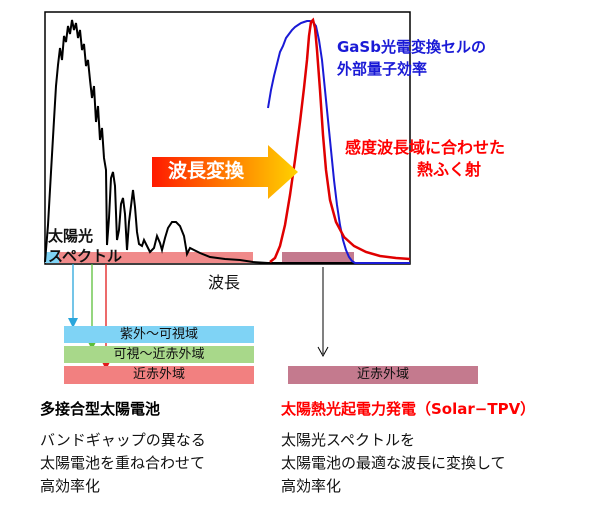  What do you see at coordinates (382, 69) in the screenshot?
I see `eqe-label-line2: 外部量子効率` at bounding box center [382, 69].